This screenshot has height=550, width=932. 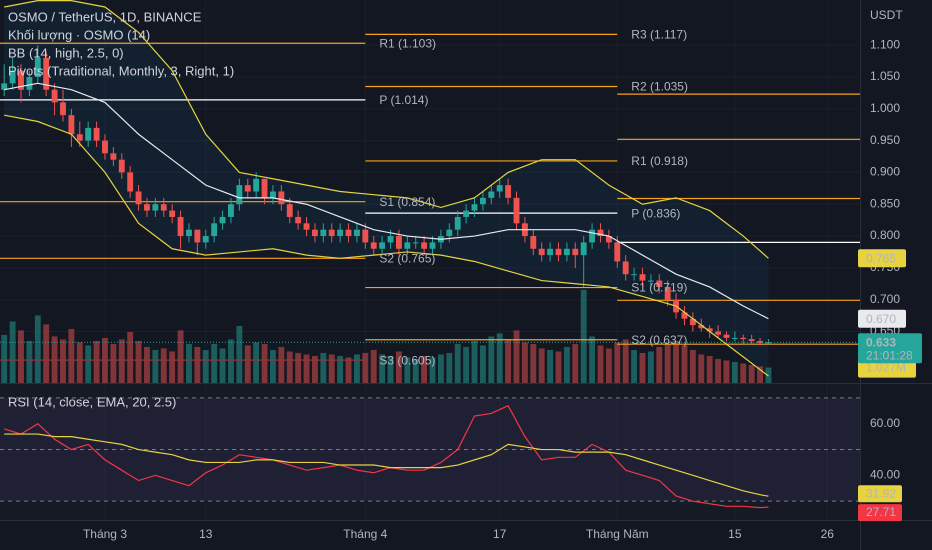 What do you see at coordinates (659, 35) in the screenshot?
I see `pivot-label: R3 (1.117)` at bounding box center [659, 35].